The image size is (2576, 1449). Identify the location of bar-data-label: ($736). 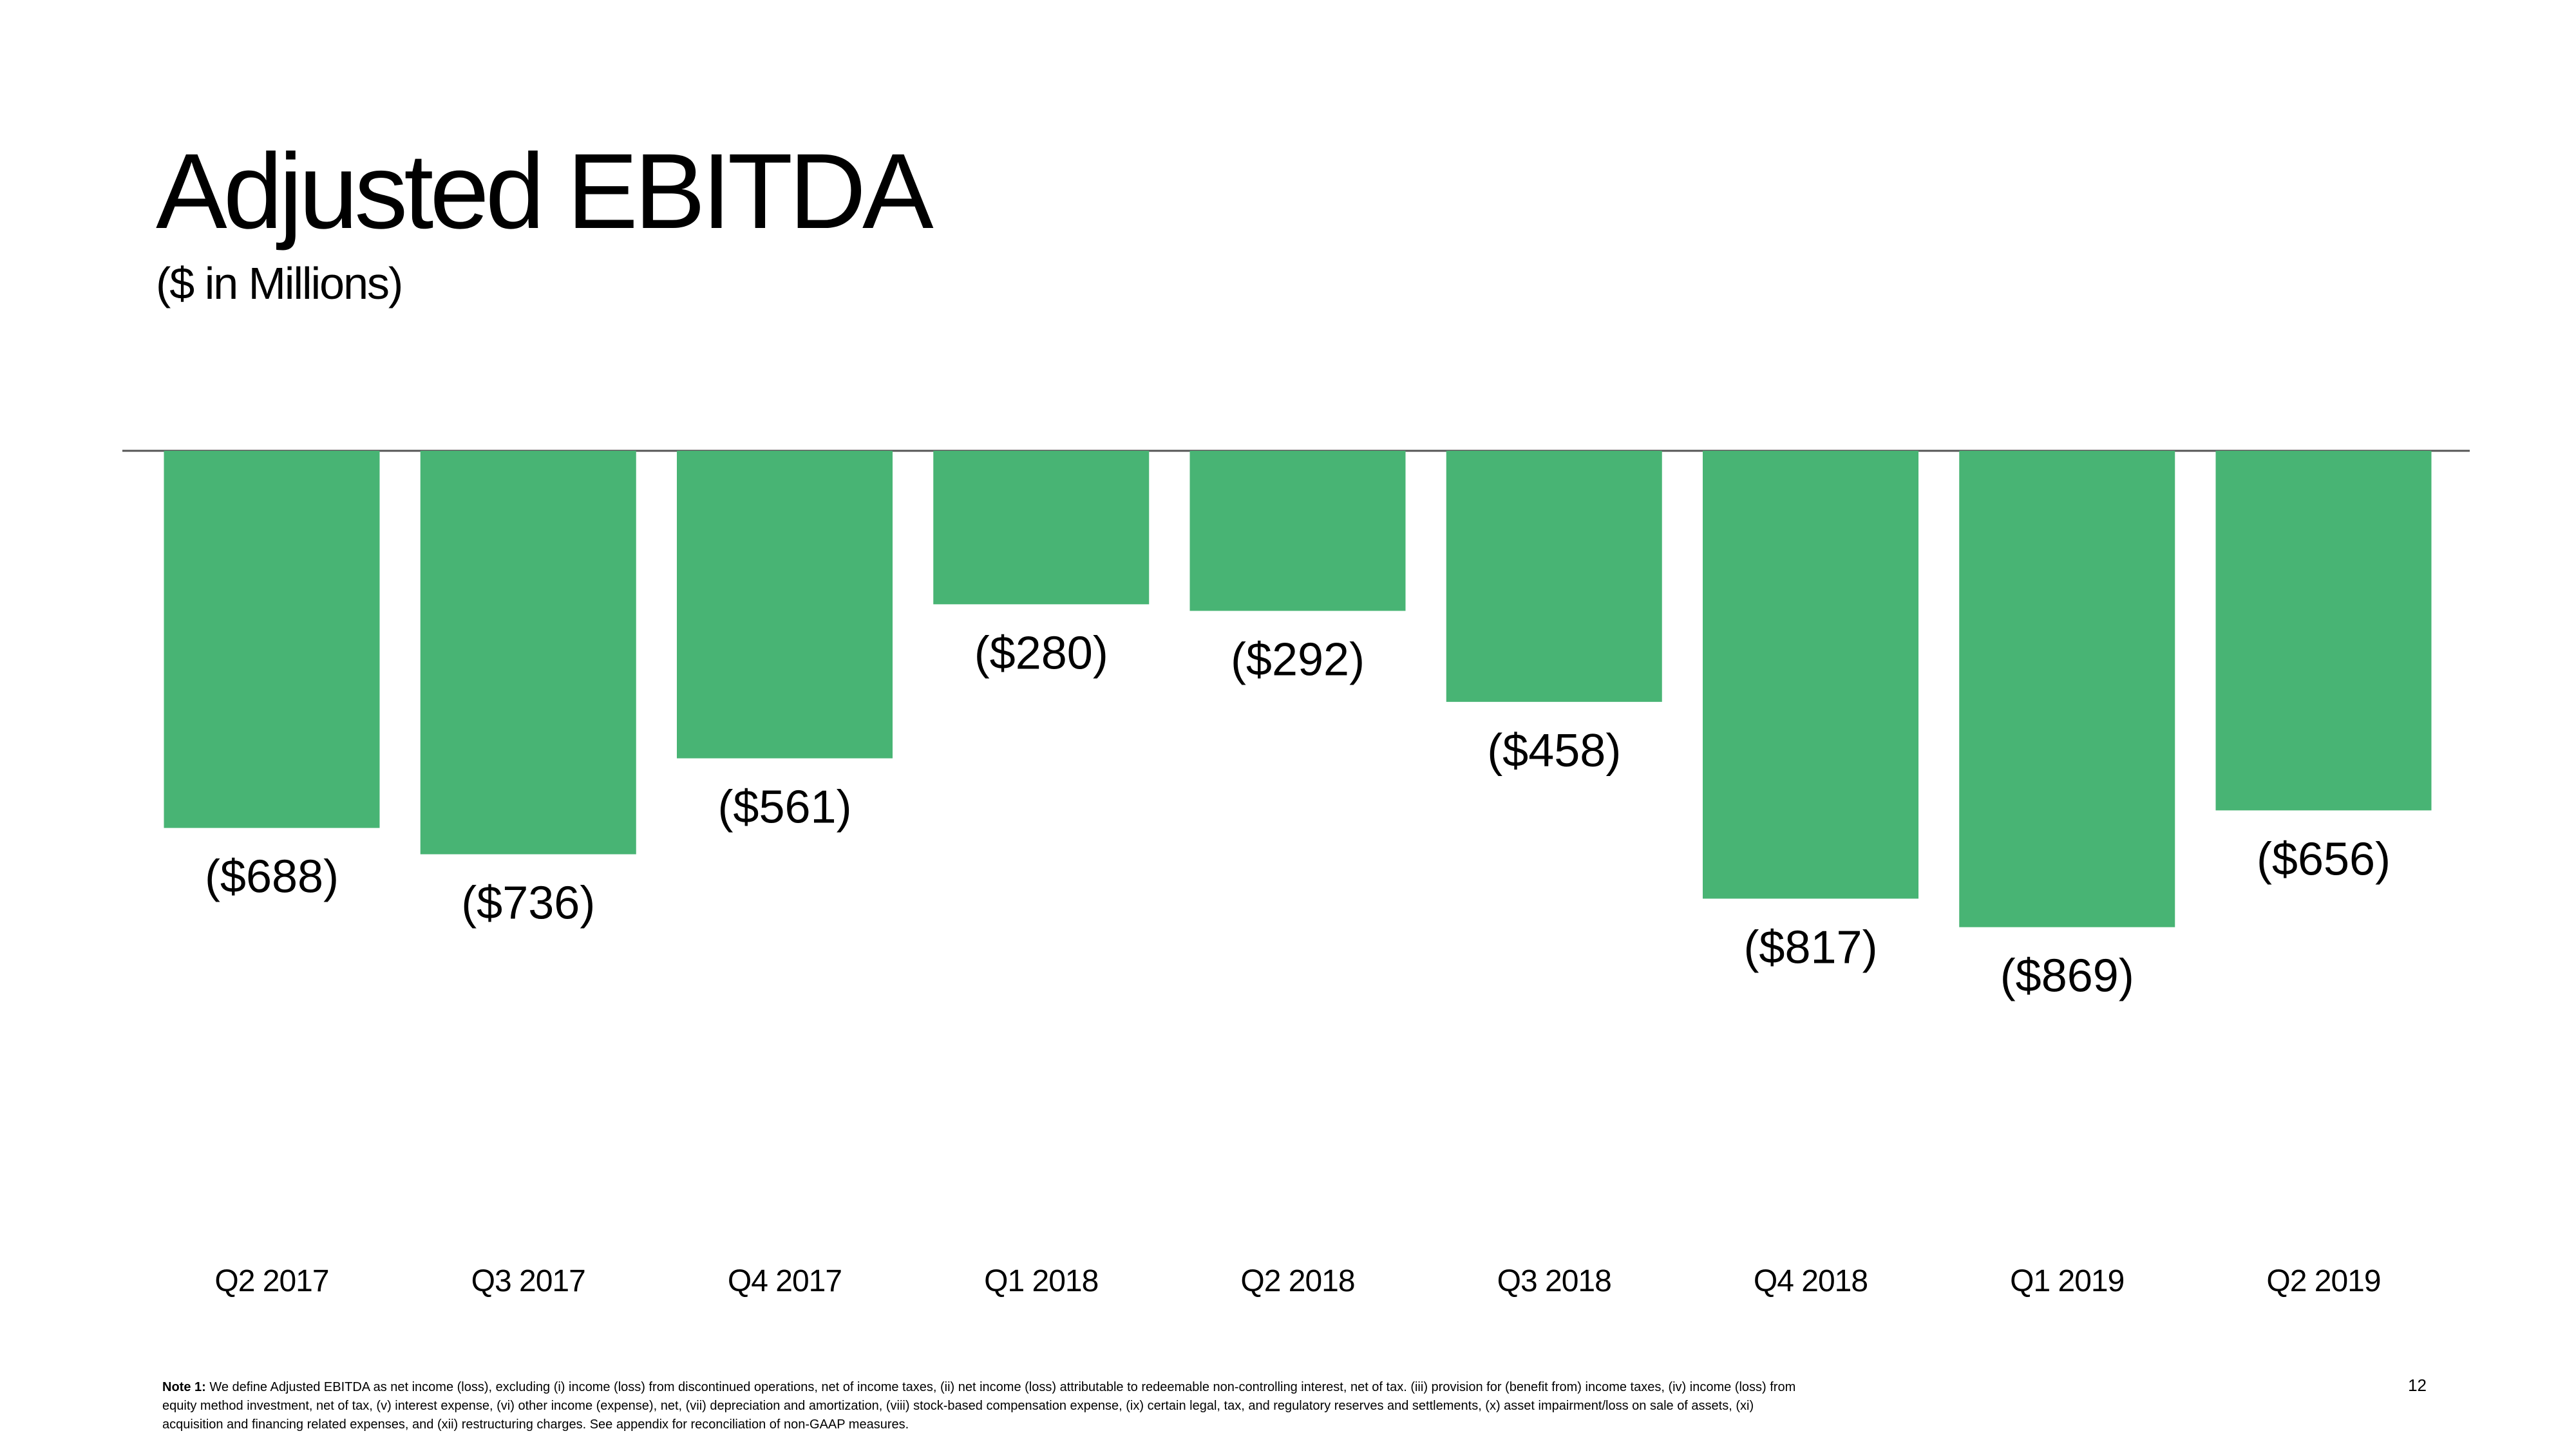
(528, 903).